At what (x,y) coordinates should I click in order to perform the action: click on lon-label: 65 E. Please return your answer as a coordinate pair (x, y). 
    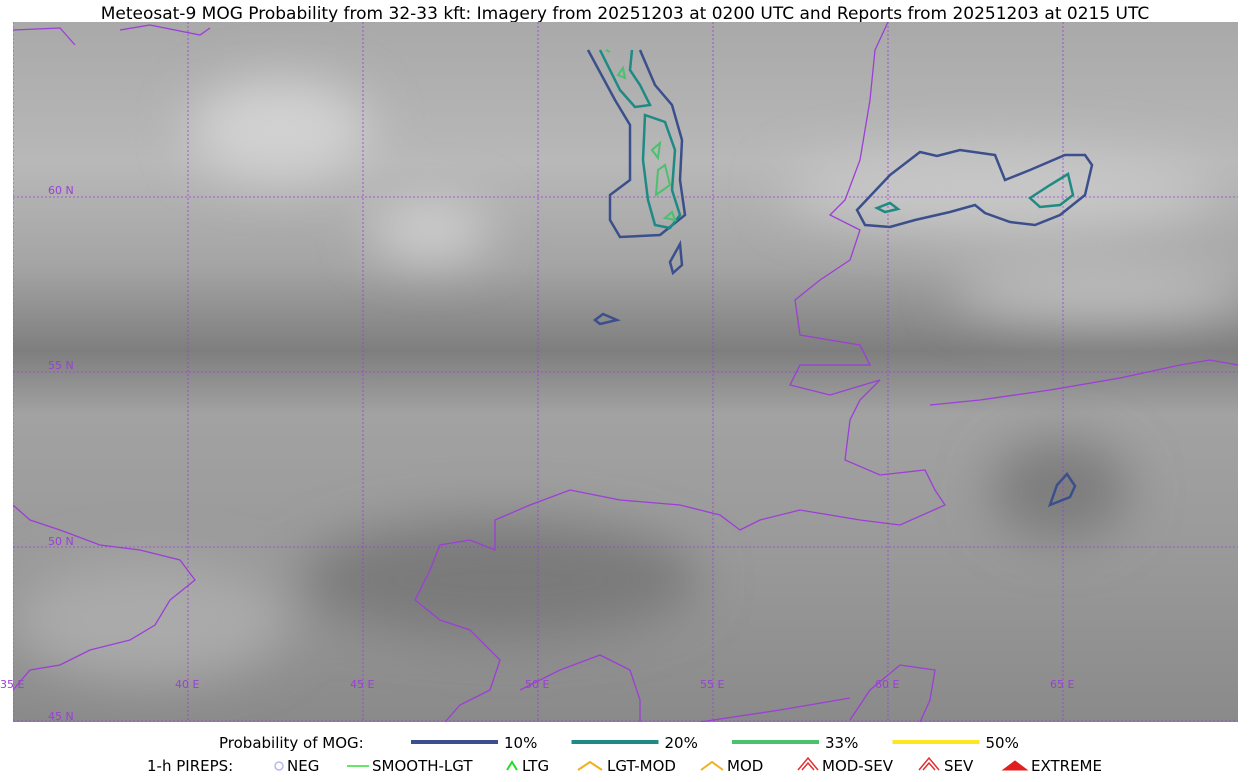
    Looking at the image, I should click on (1062, 684).